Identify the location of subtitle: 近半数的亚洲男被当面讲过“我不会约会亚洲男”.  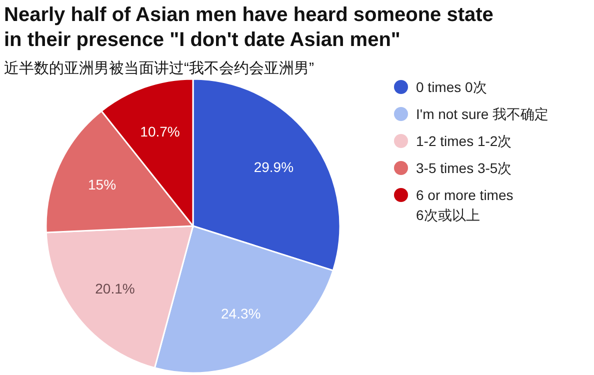
(159, 68).